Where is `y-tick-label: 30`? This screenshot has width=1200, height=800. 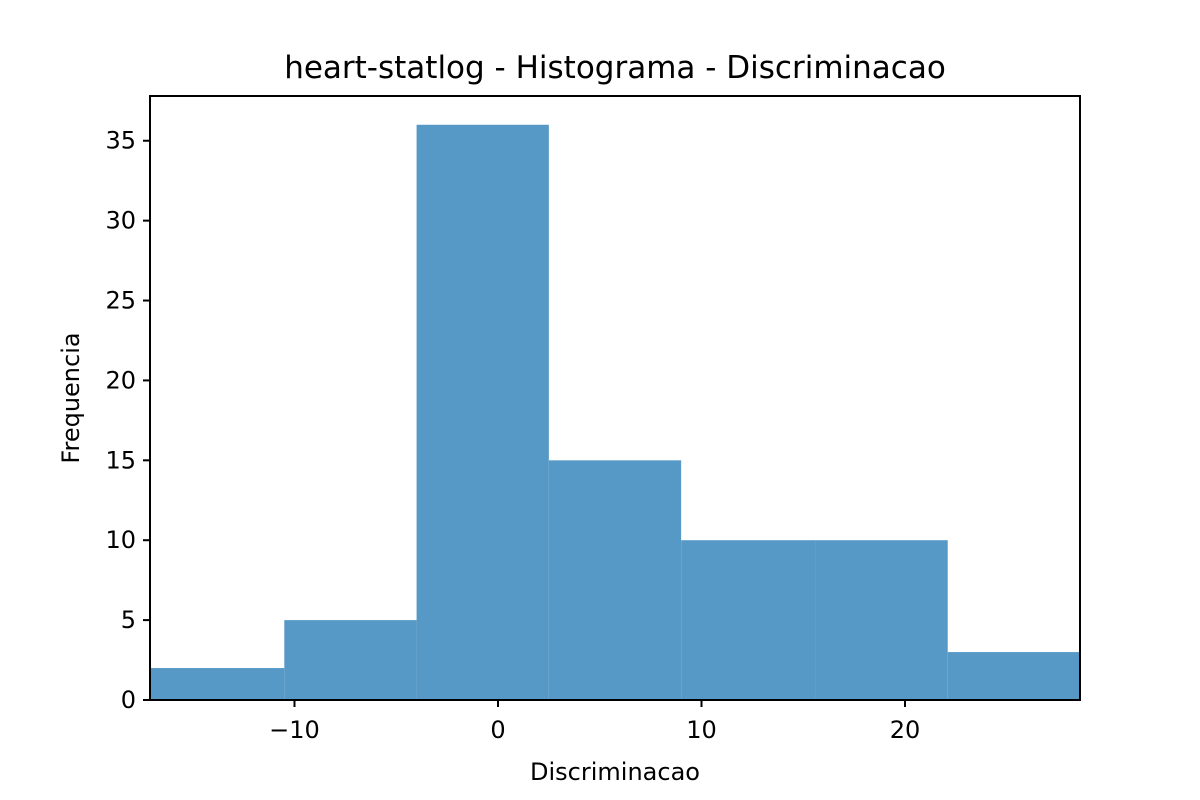 y-tick-label: 30 is located at coordinates (120, 221).